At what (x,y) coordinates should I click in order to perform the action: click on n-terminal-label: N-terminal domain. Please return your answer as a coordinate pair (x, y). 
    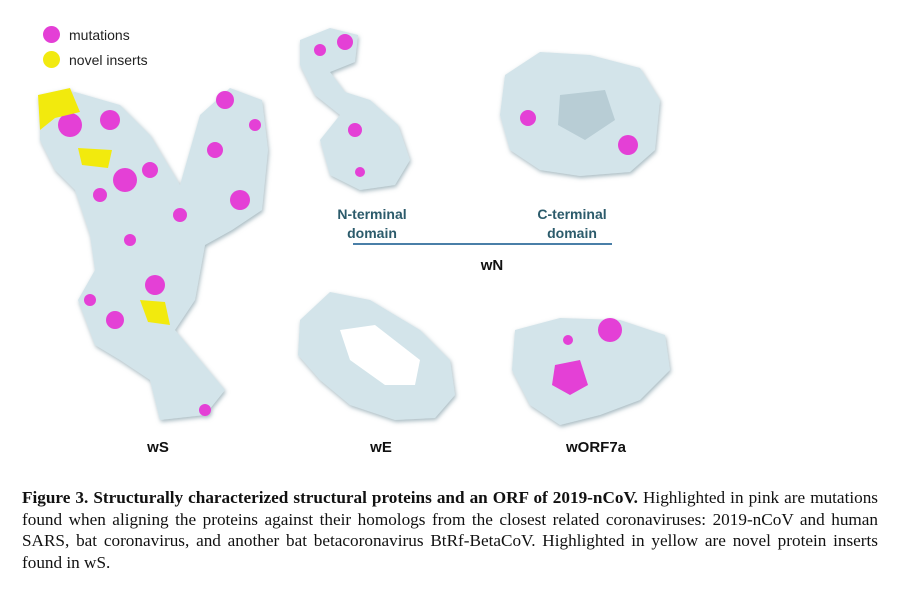
    Looking at the image, I should click on (371, 224).